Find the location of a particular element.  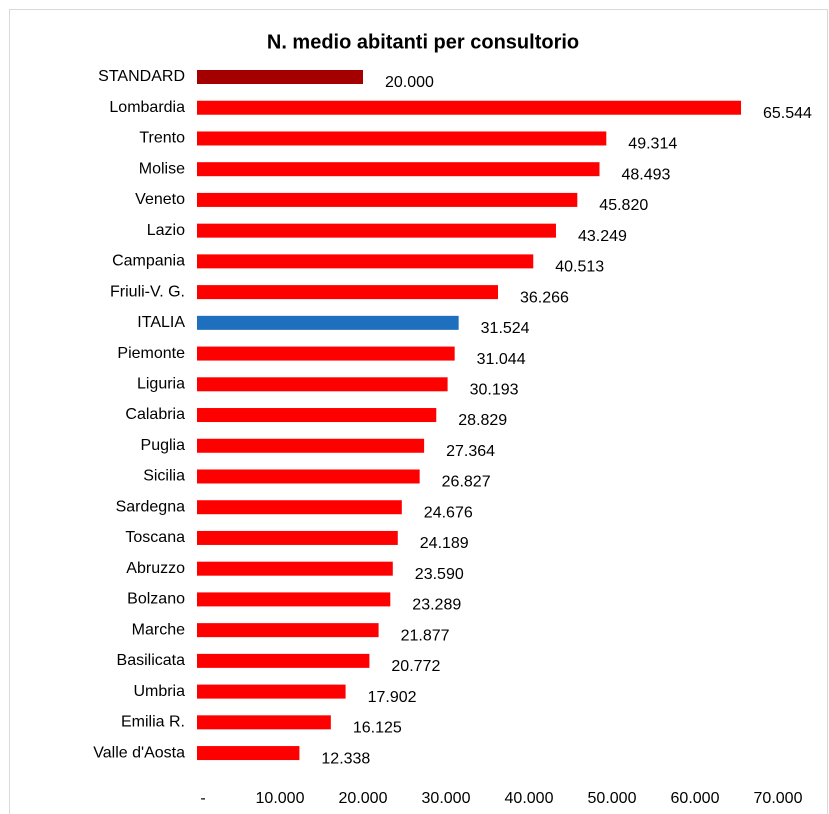

y-tick-label: Lazio is located at coordinates (166, 230).